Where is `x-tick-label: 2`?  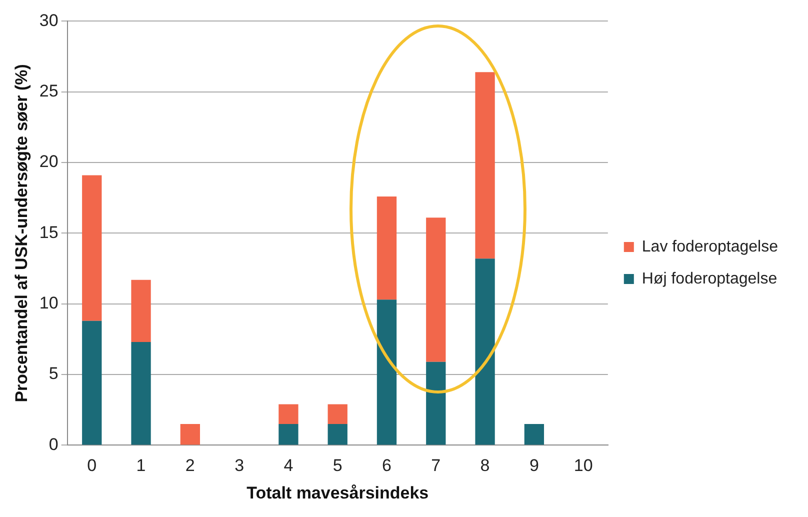 x-tick-label: 2 is located at coordinates (190, 466).